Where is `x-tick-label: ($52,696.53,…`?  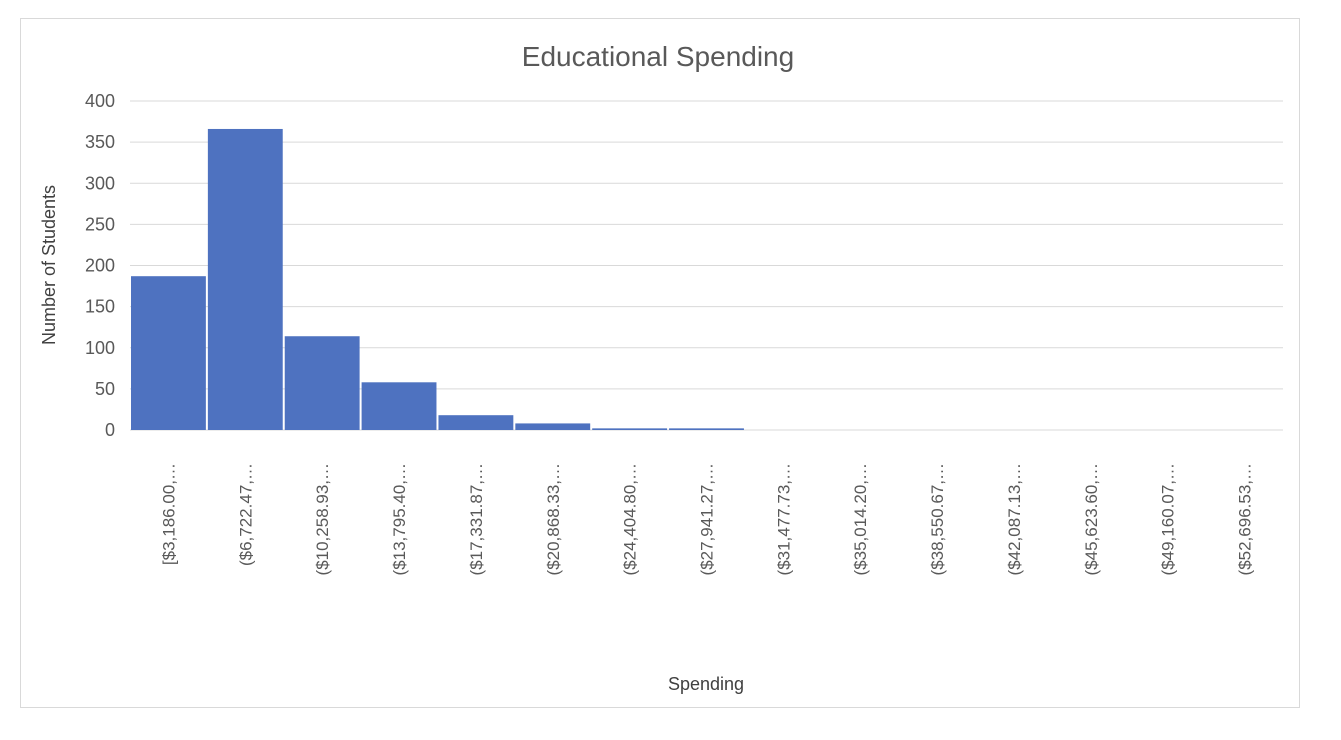
x-tick-label: ($52,696.53,… is located at coordinates (1245, 519).